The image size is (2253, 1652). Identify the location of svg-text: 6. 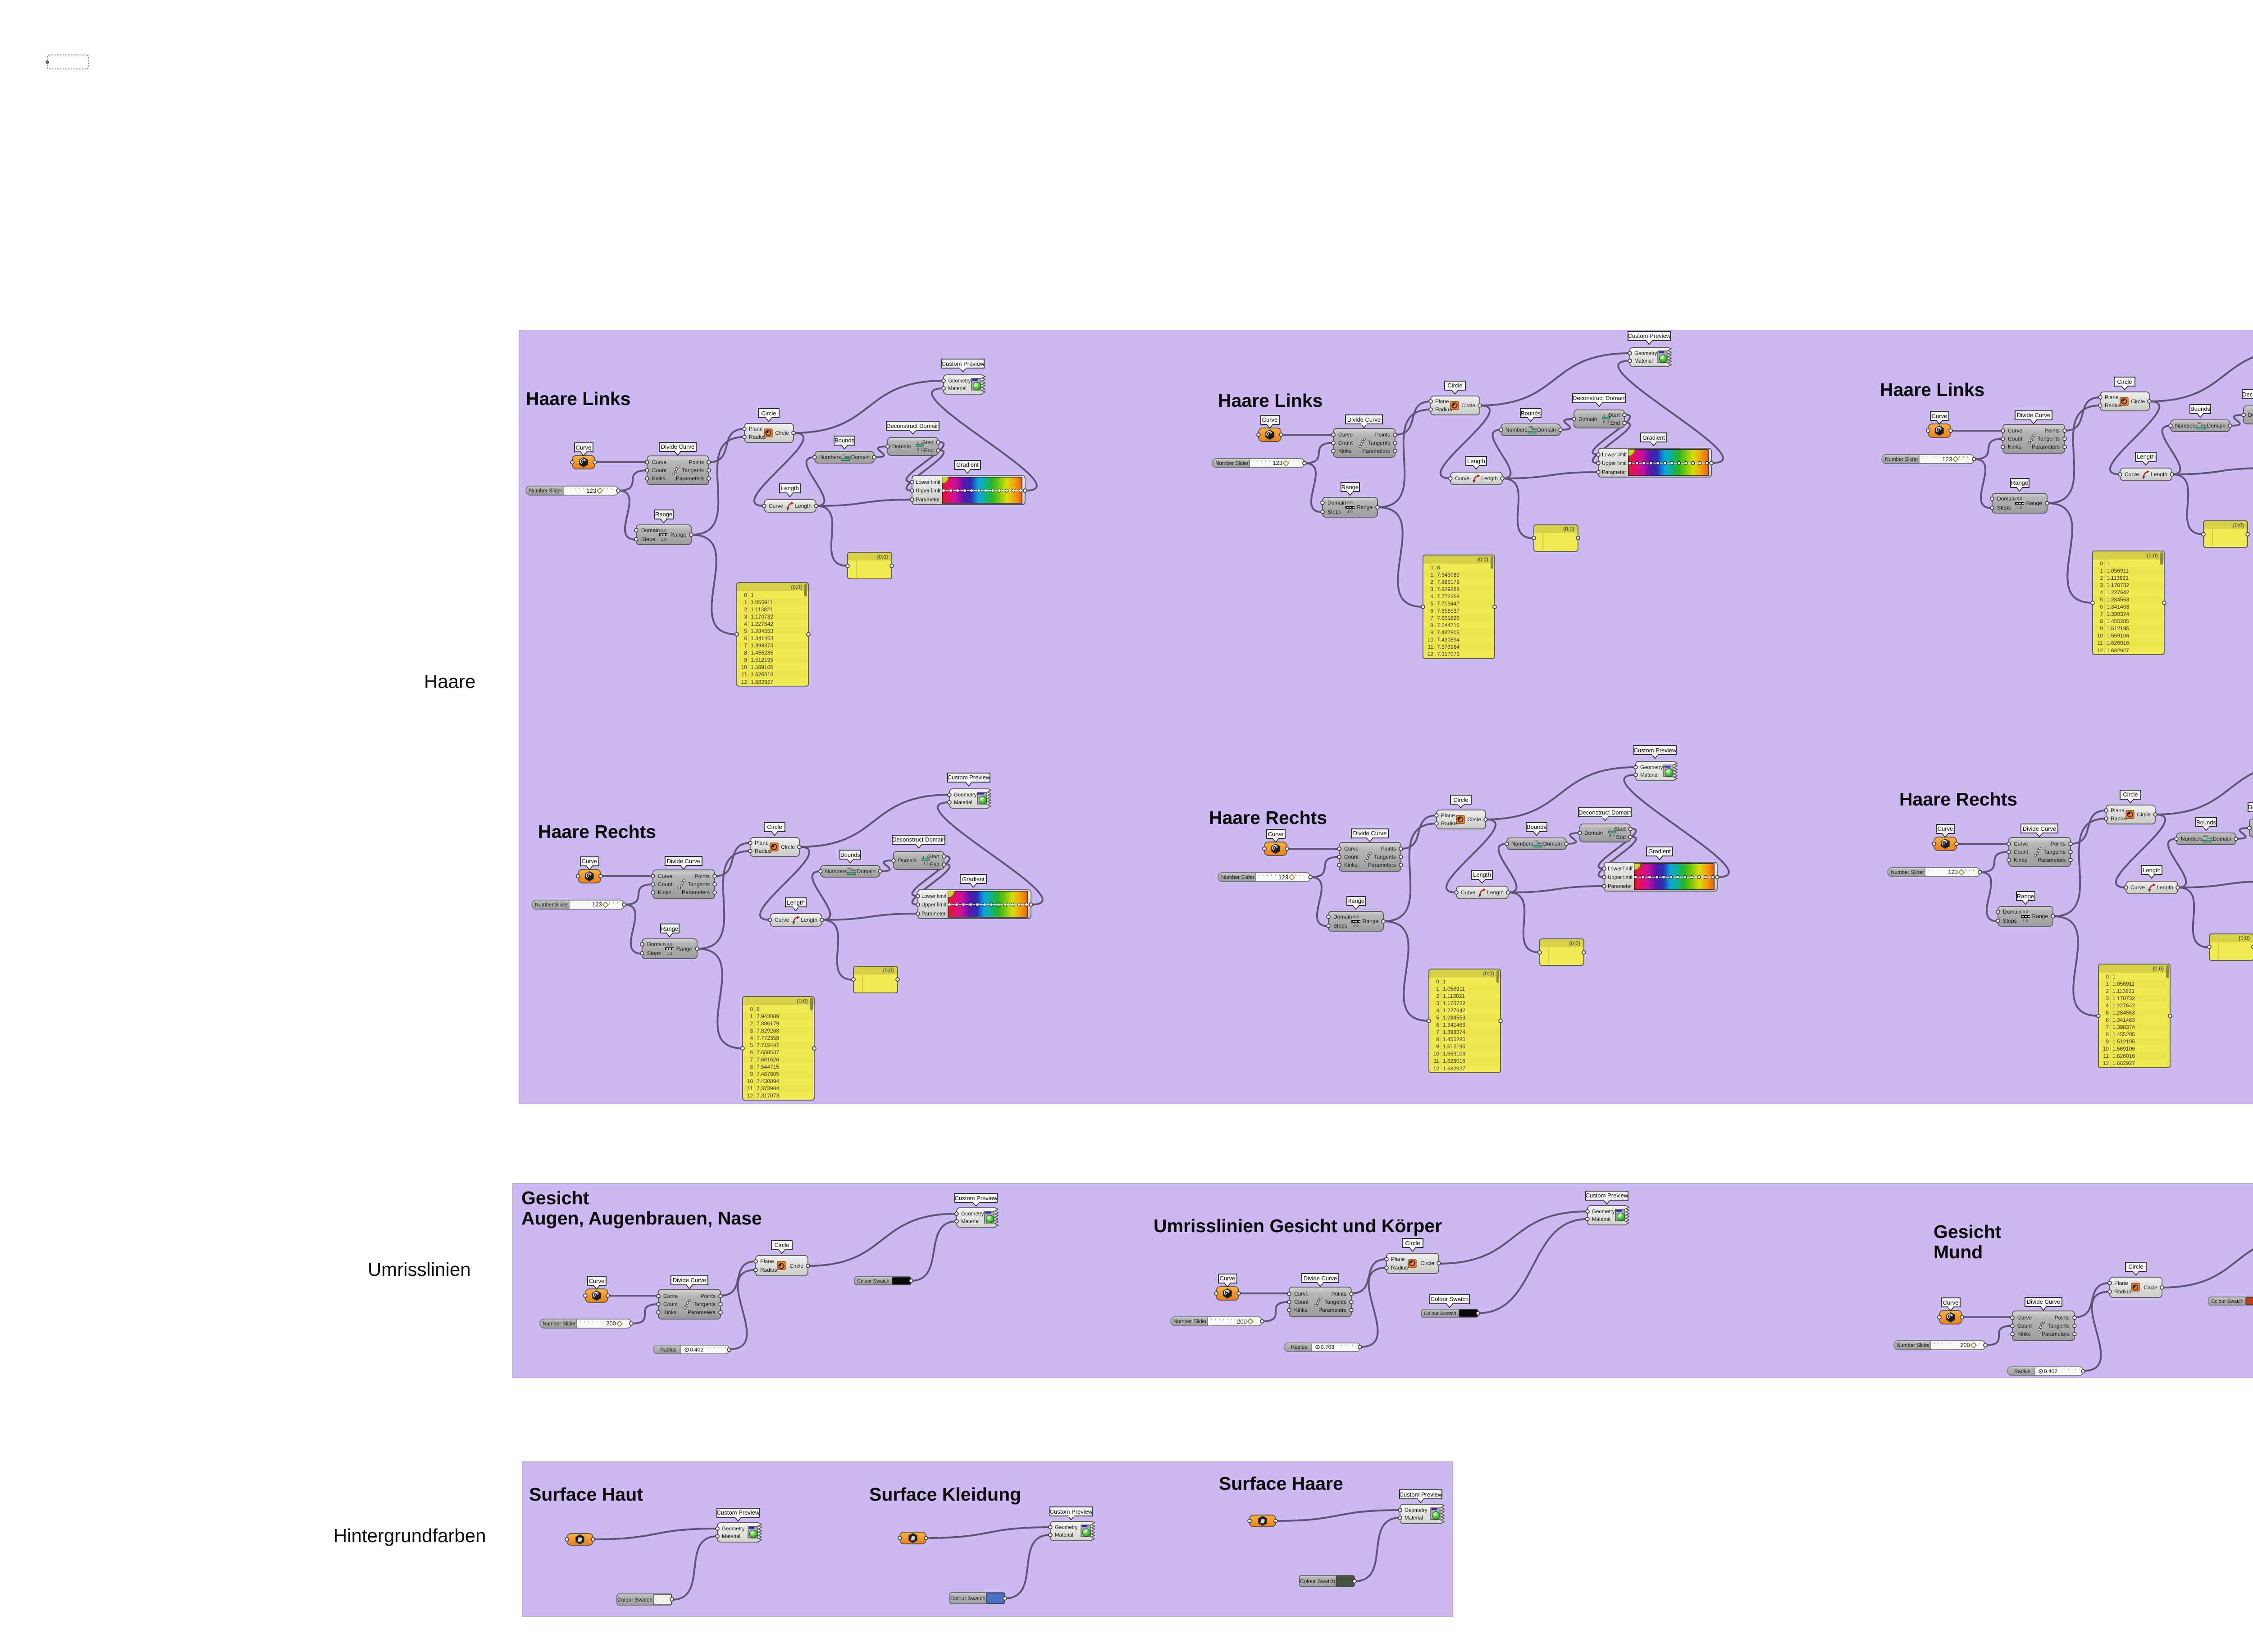
(2107, 1020).